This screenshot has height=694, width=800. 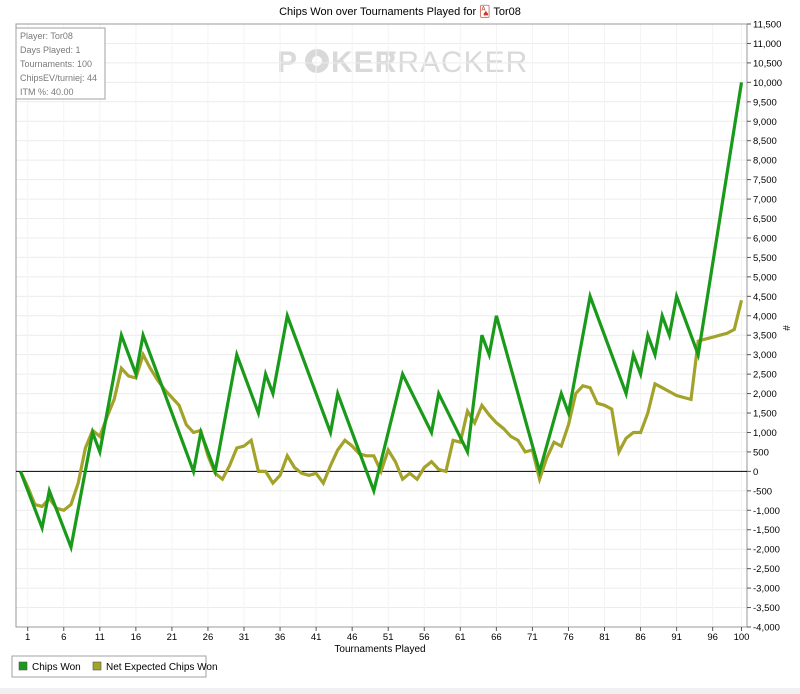 What do you see at coordinates (761, 452) in the screenshot?
I see `y-tick-label: 500` at bounding box center [761, 452].